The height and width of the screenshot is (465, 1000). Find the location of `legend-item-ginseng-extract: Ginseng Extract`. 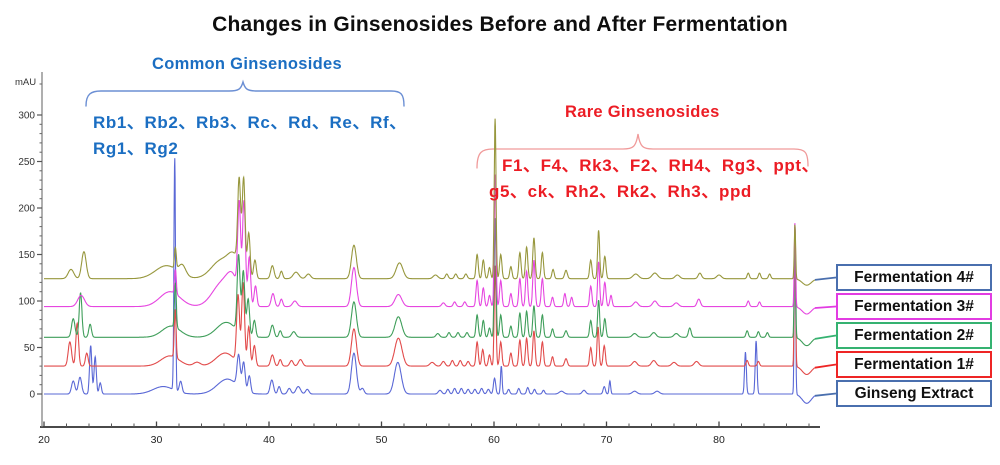

legend-item-ginseng-extract: Ginseng Extract is located at coordinates (914, 393).